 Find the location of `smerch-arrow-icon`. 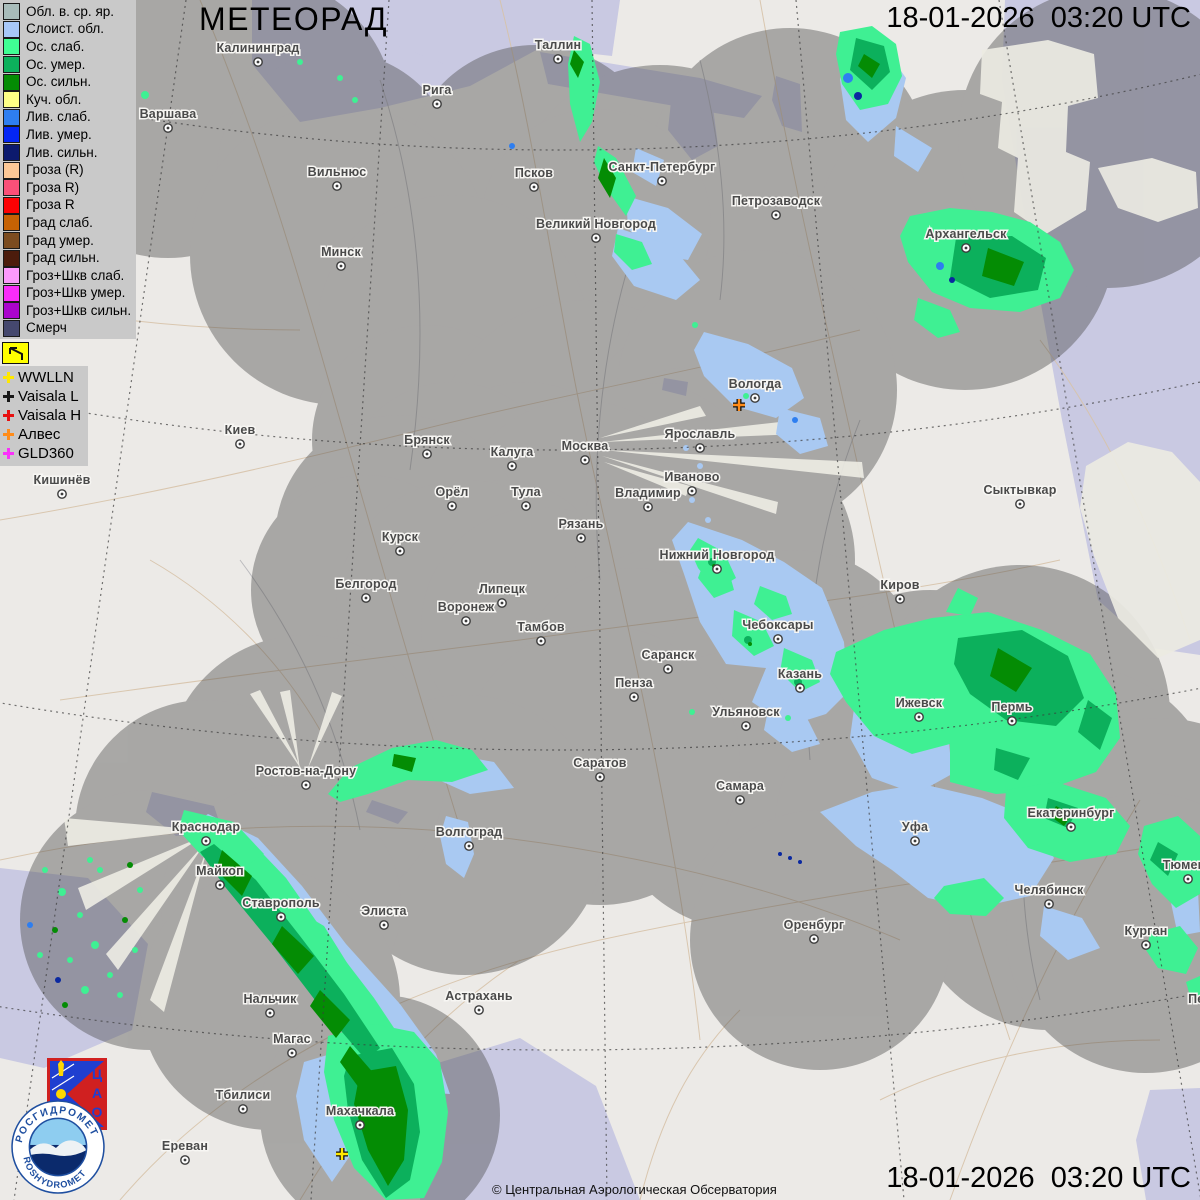

smerch-arrow-icon is located at coordinates (15, 353).